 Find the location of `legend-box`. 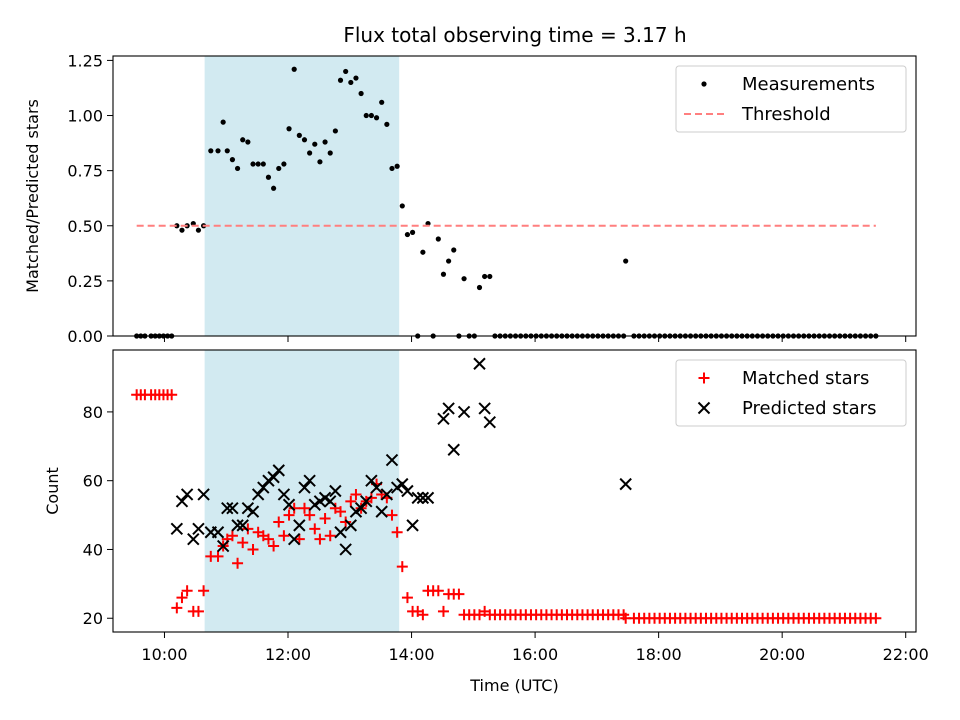

legend-box is located at coordinates (791, 99).